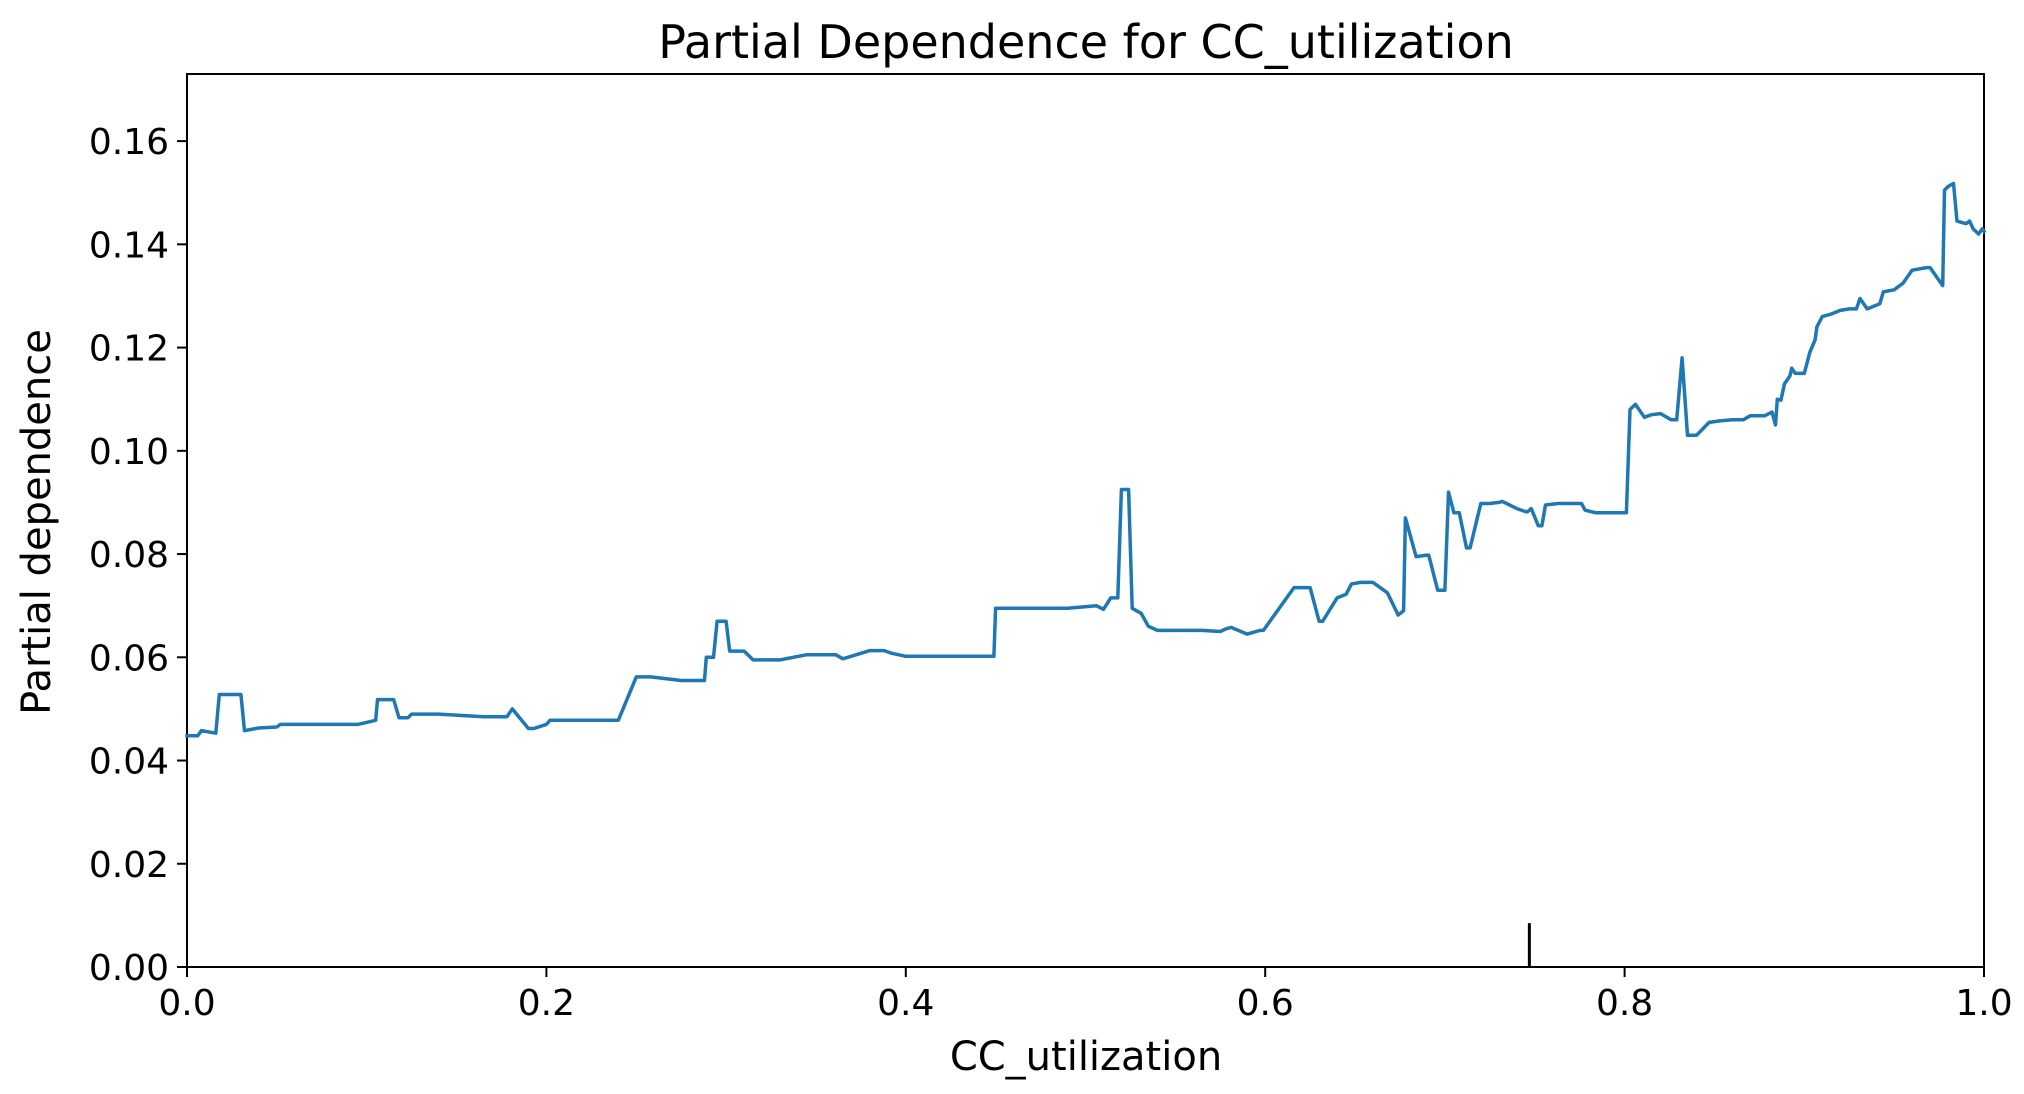 This screenshot has width=2024, height=1094. I want to click on y-tick-label: 0.10, so click(129, 452).